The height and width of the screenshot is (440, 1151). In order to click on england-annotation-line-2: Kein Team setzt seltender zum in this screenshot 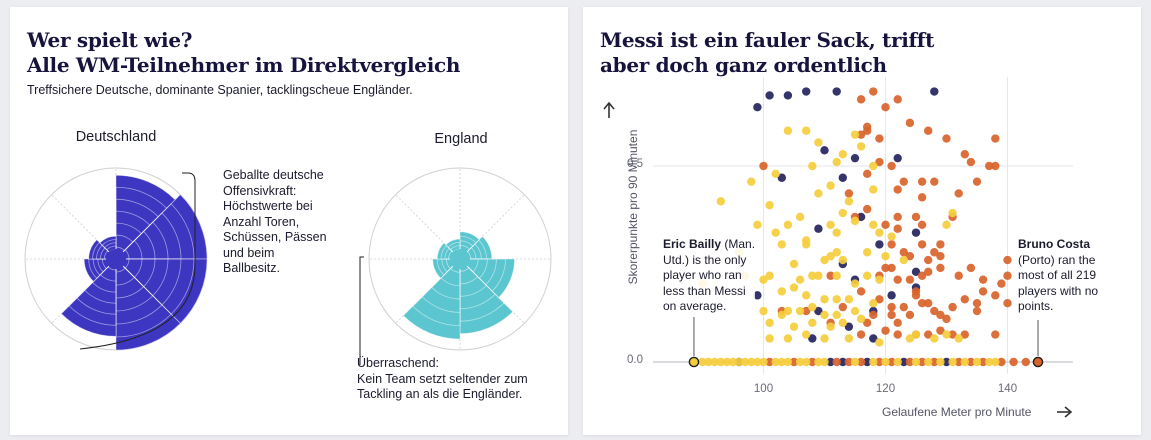, I will do `click(442, 378)`.